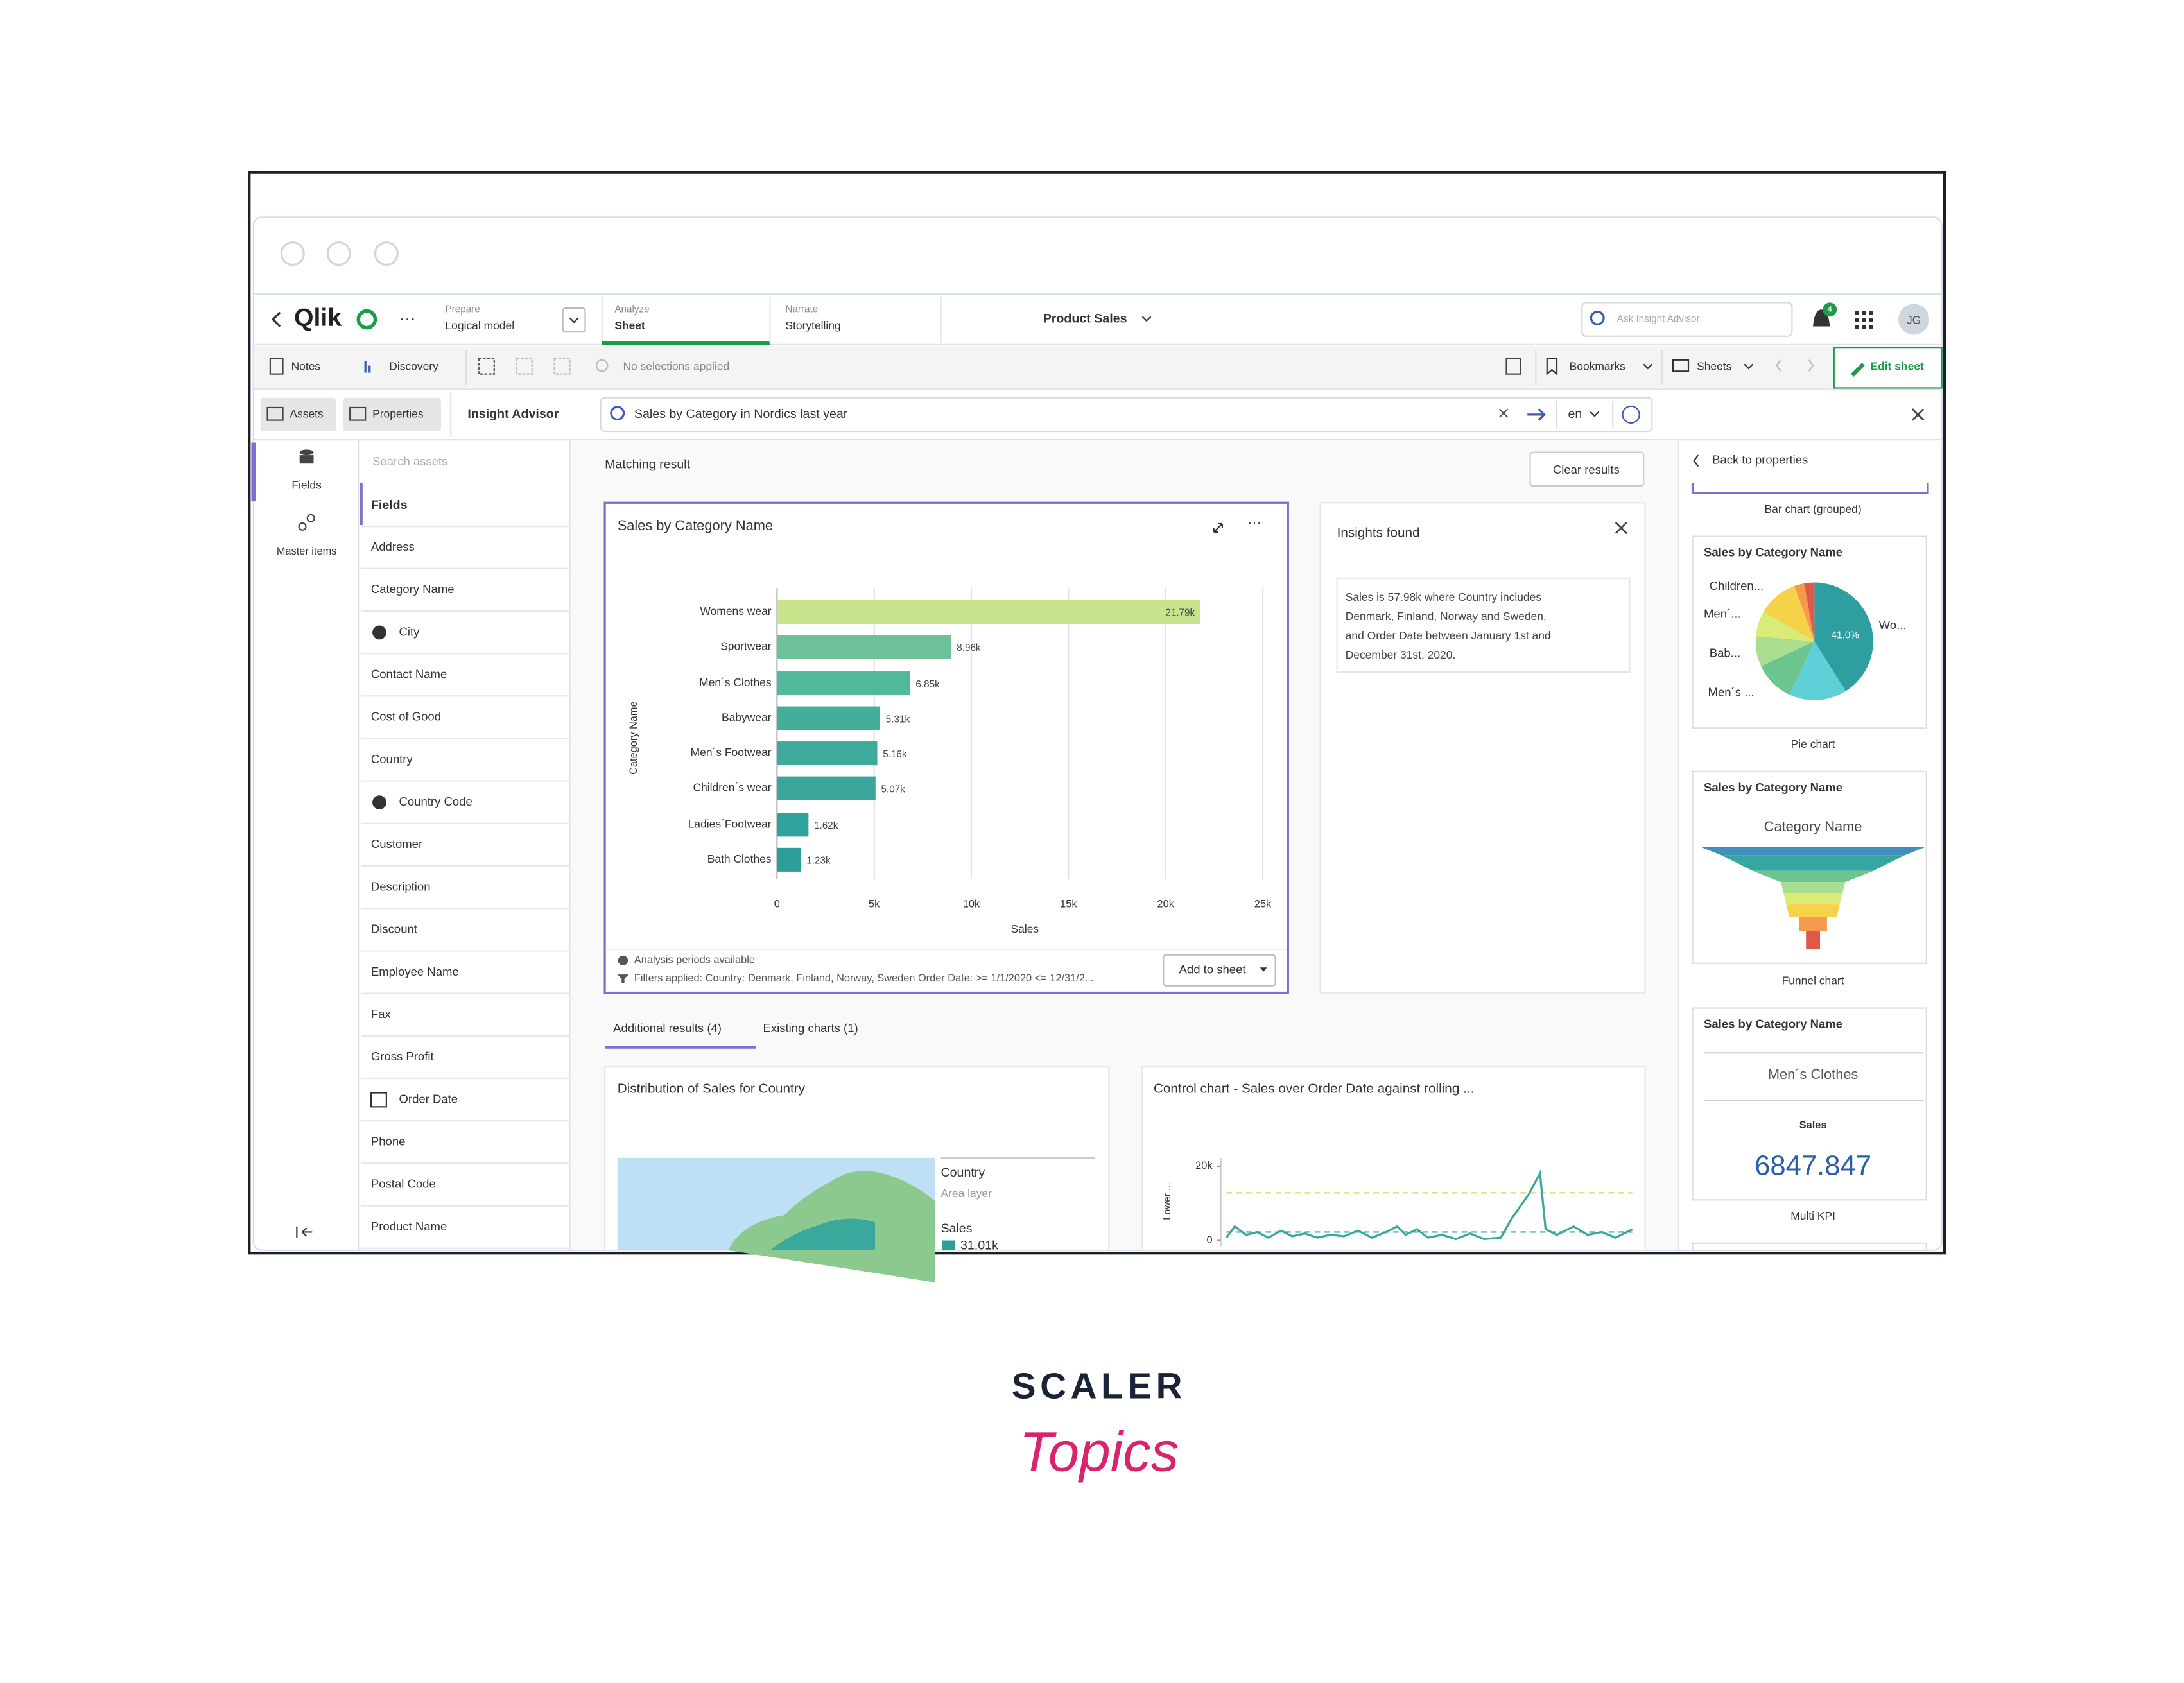 The image size is (2184, 1683). I want to click on select-icon, so click(486, 366).